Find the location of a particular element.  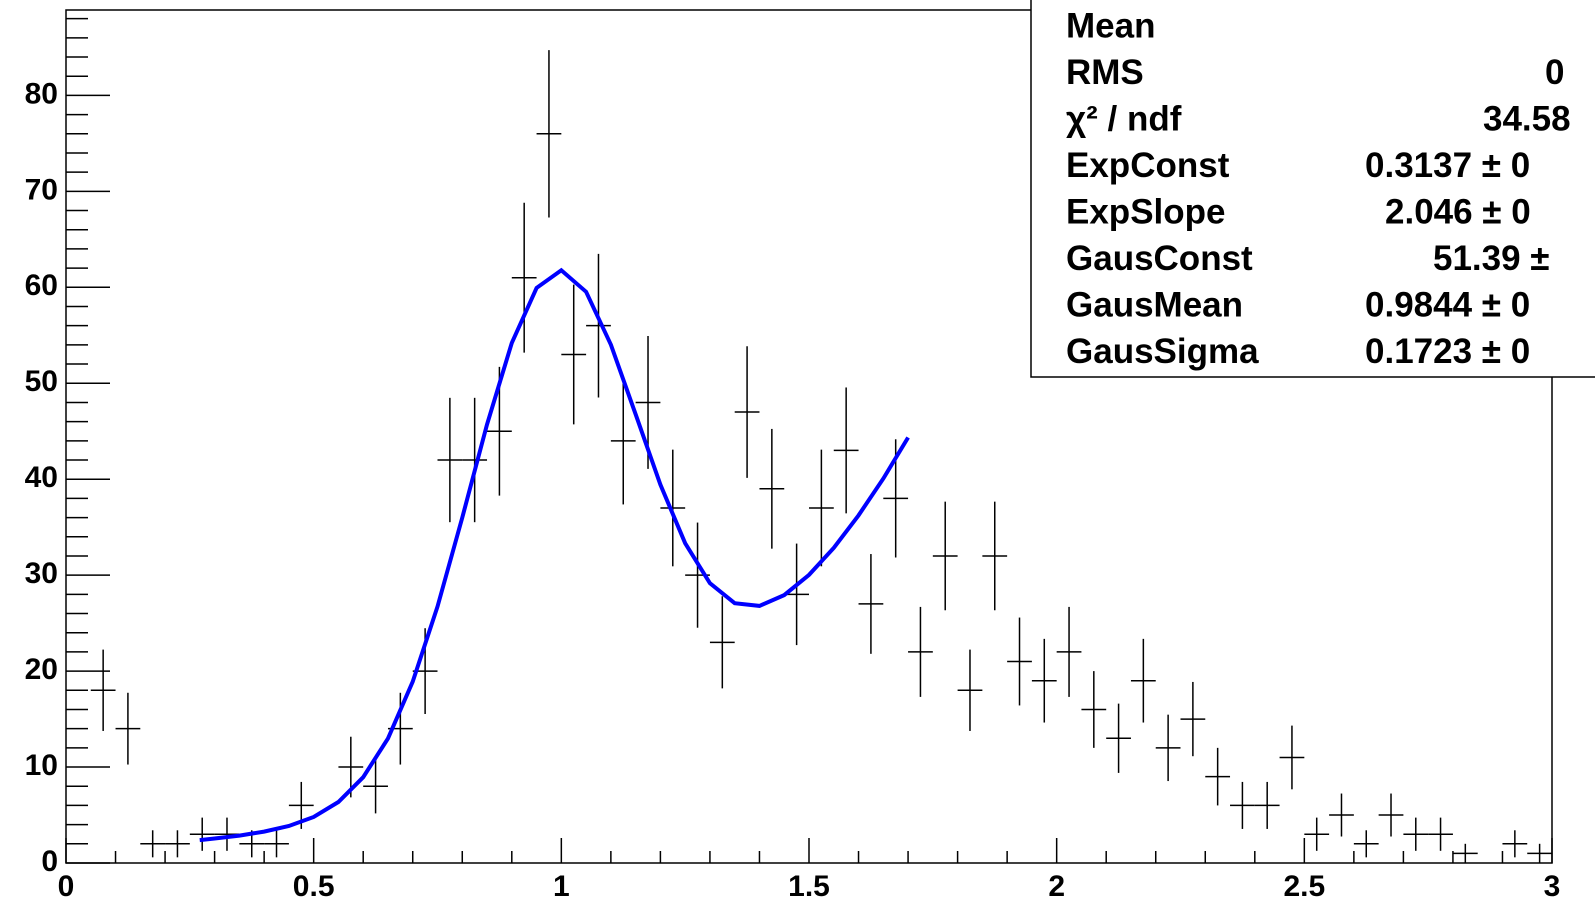

stats-value: 51.39 ± is located at coordinates (1491, 258).